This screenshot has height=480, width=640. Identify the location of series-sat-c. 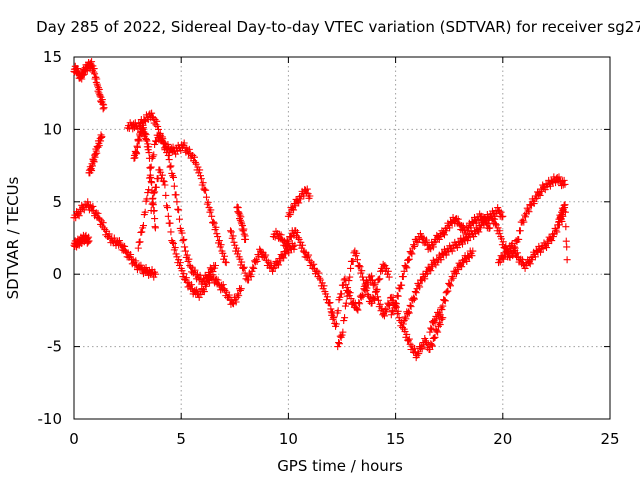
(114, 239).